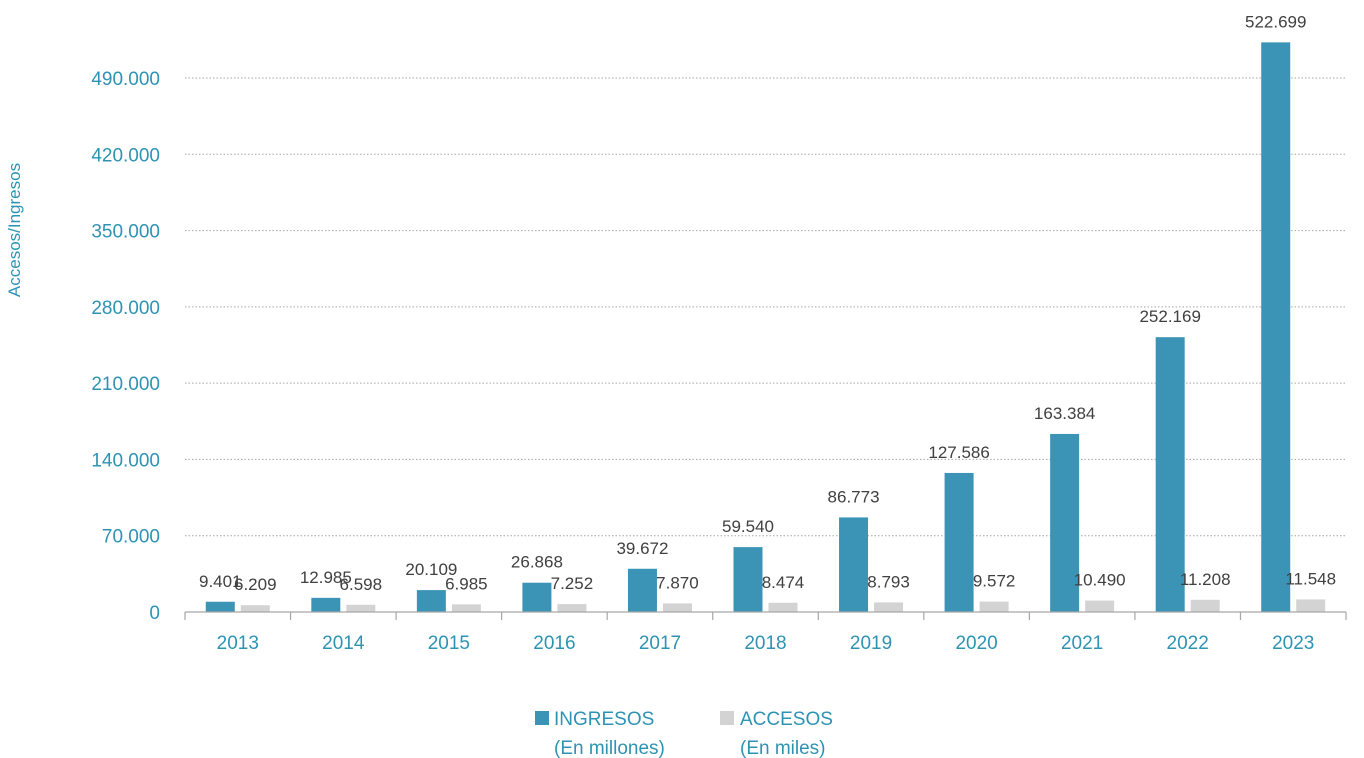 The height and width of the screenshot is (758, 1364). Describe the element at coordinates (125, 384) in the screenshot. I see `y-tick-label: 210.000` at that location.